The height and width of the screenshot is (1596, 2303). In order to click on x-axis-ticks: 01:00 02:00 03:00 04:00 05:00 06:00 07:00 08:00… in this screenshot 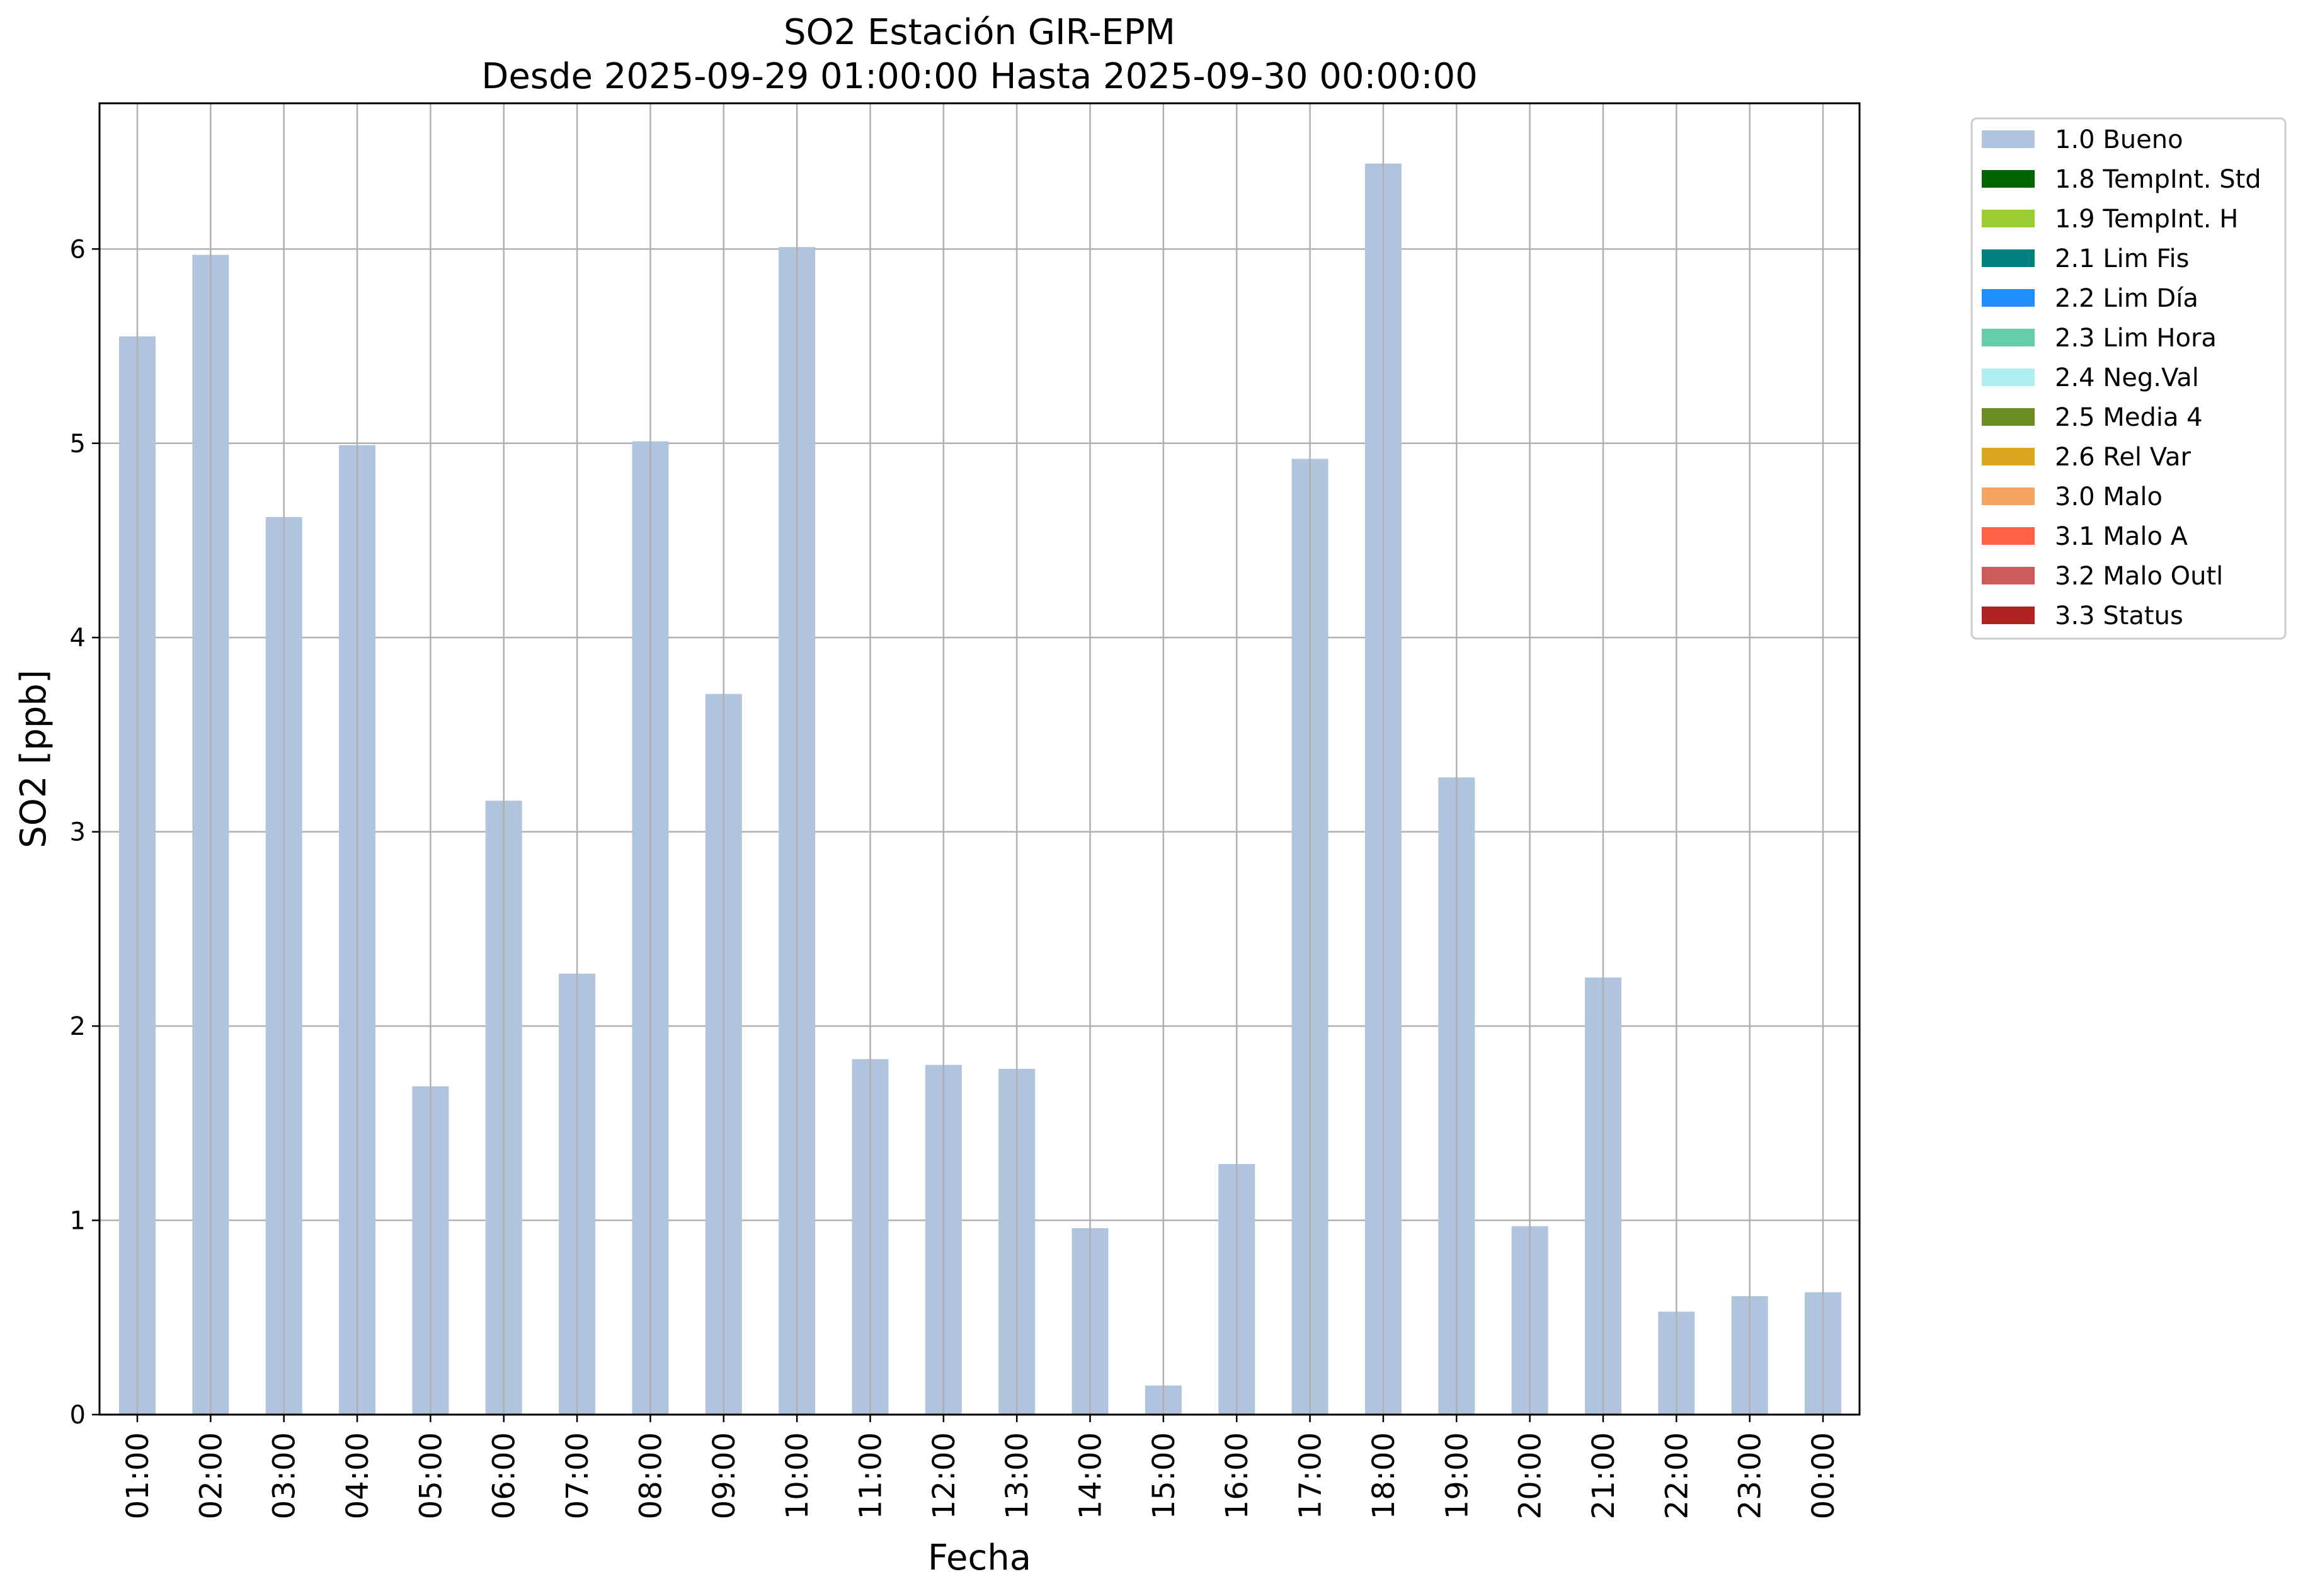, I will do `click(981, 1467)`.